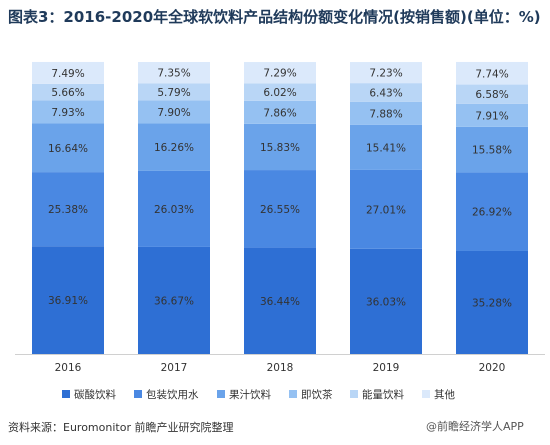 The width and height of the screenshot is (550, 445). I want to click on data-label: 7.49%, so click(67, 74).